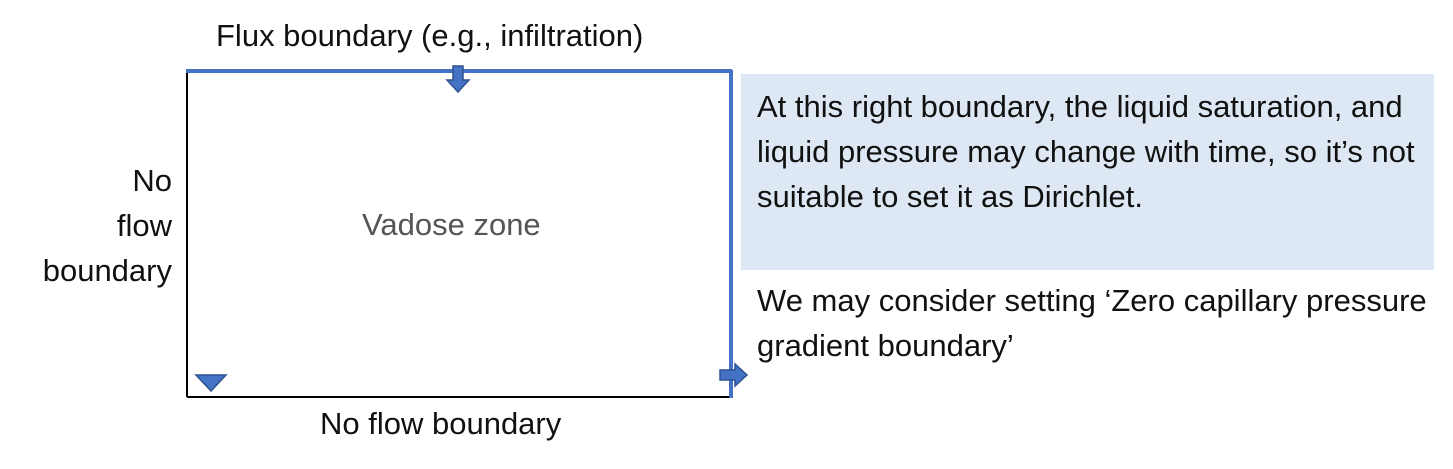 Image resolution: width=1453 pixels, height=469 pixels. Describe the element at coordinates (441, 423) in the screenshot. I see `bottom-no-flow-boundary-label: No flow boundary` at that location.